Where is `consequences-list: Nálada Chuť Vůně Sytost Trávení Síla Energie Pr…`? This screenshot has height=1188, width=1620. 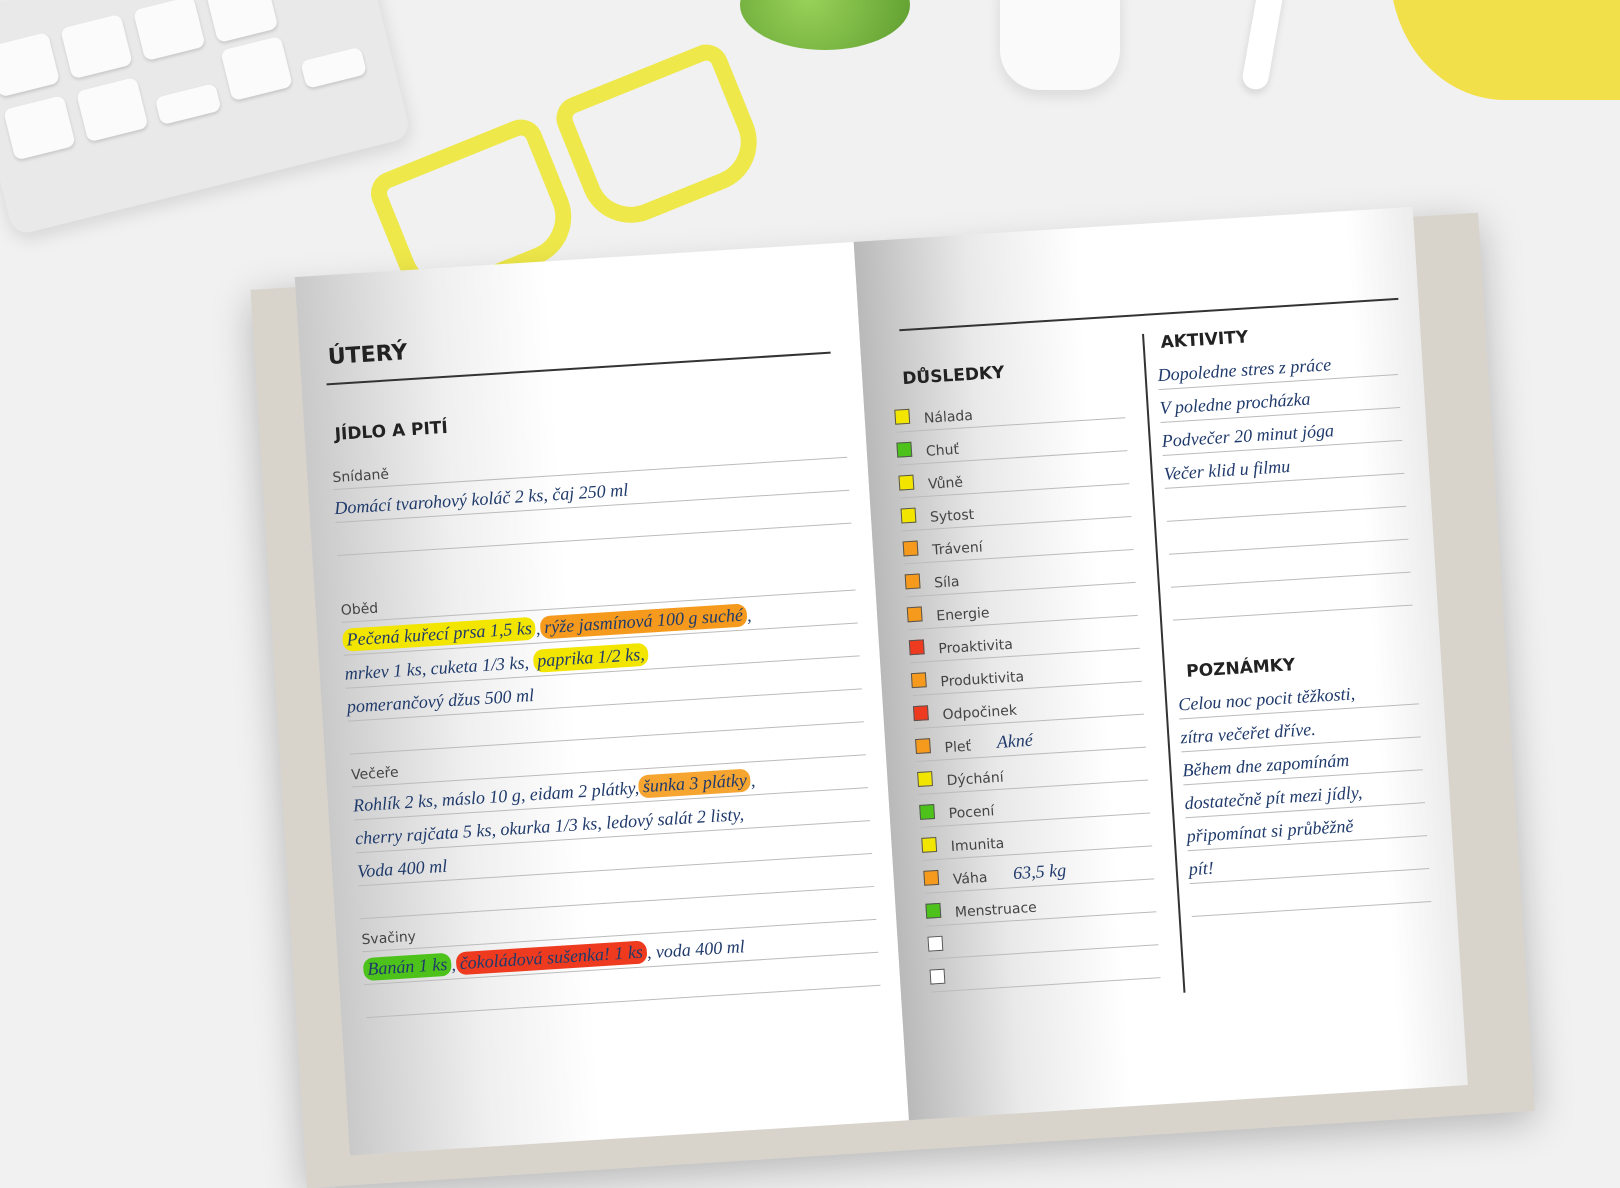 consequences-list: Nálada Chuť Vůně Sytost Trávení Síla Energie Pr… is located at coordinates (1017, 692).